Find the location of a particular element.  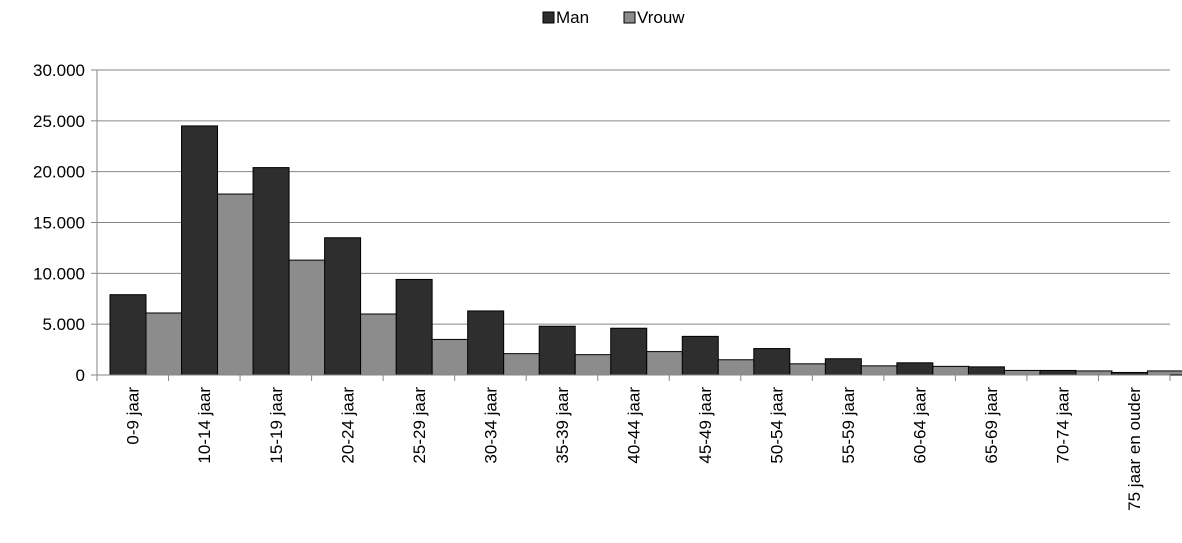

legend-swatch-vrouw is located at coordinates (629, 17).